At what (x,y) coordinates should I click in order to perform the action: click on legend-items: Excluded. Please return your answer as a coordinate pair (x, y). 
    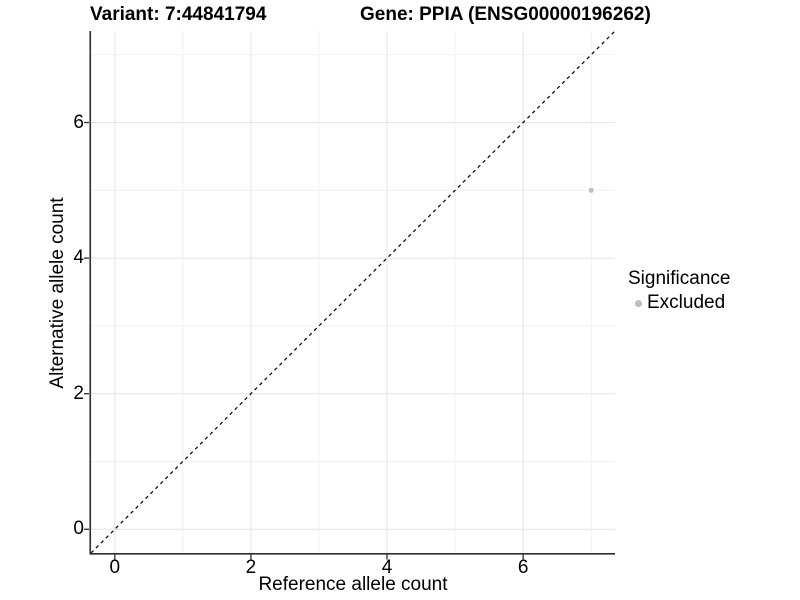
    Looking at the image, I should click on (679, 303).